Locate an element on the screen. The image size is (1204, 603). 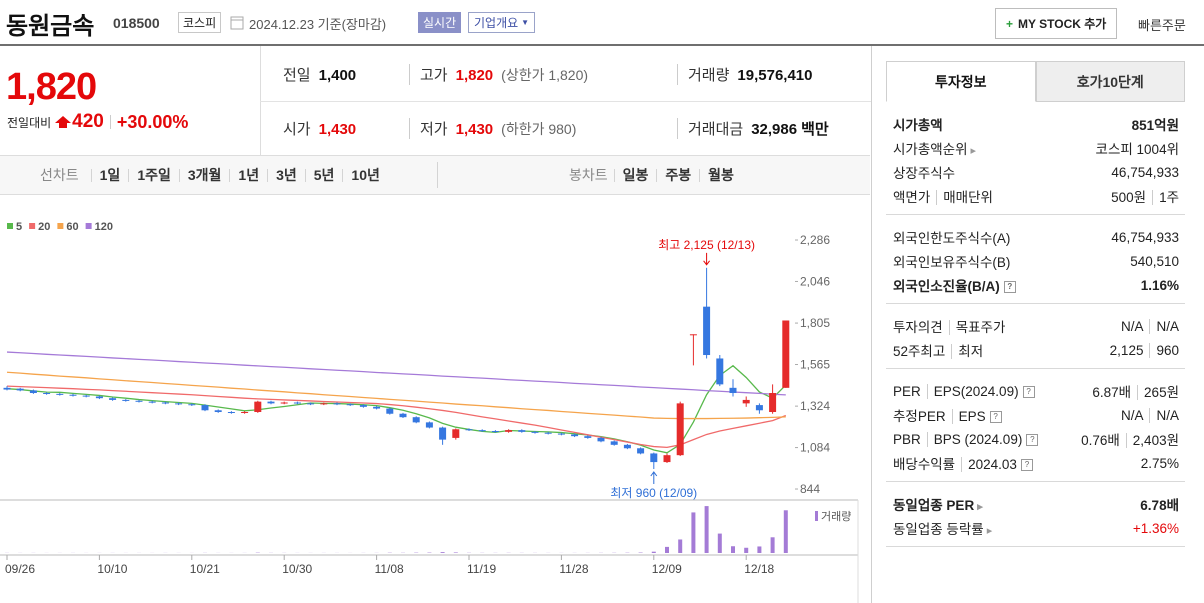
quote-label: 저가 is located at coordinates (434, 129).